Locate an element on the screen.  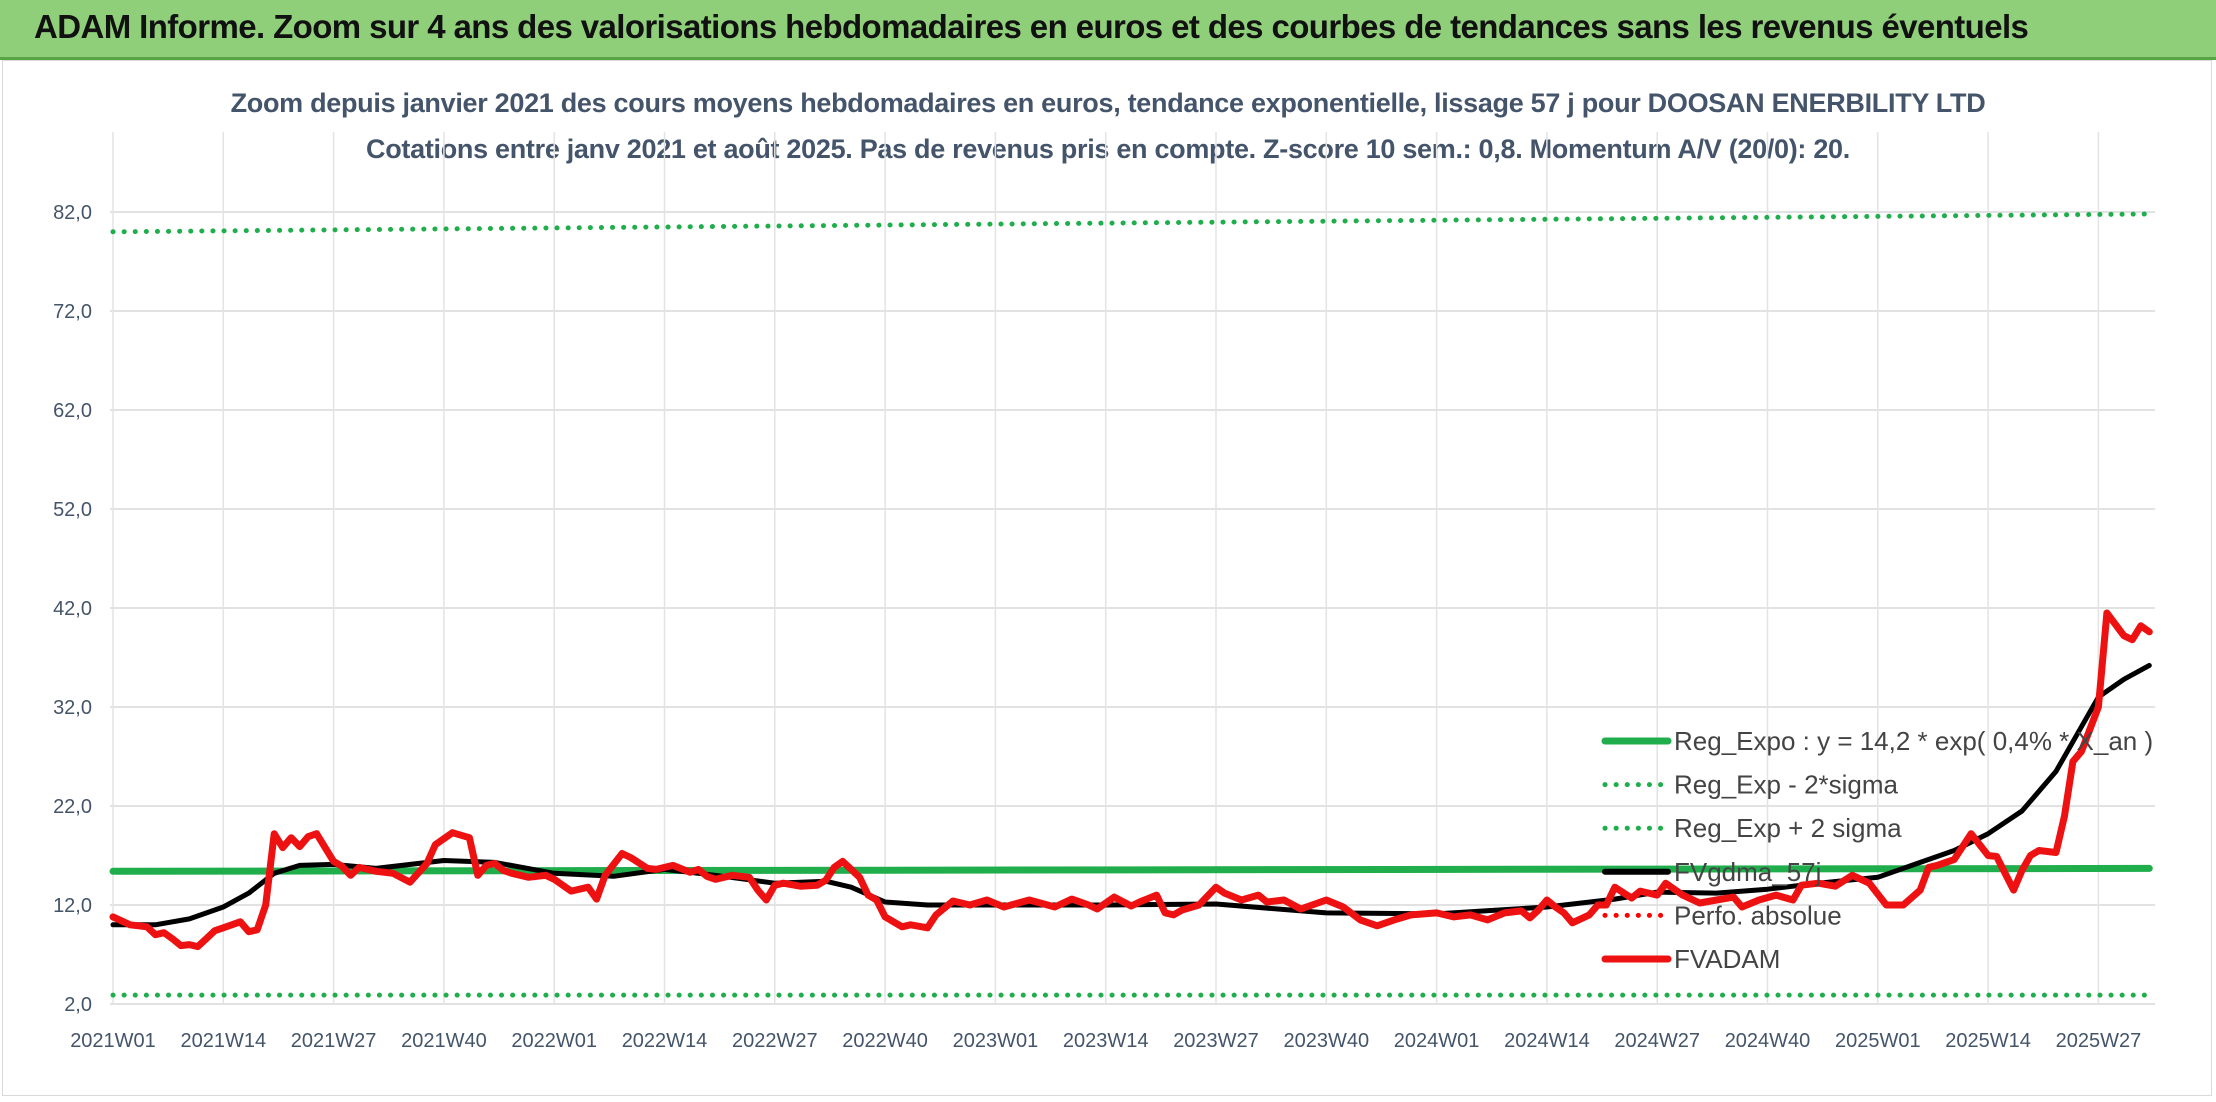
x-tick-label: 2024W01 is located at coordinates (1437, 1041).